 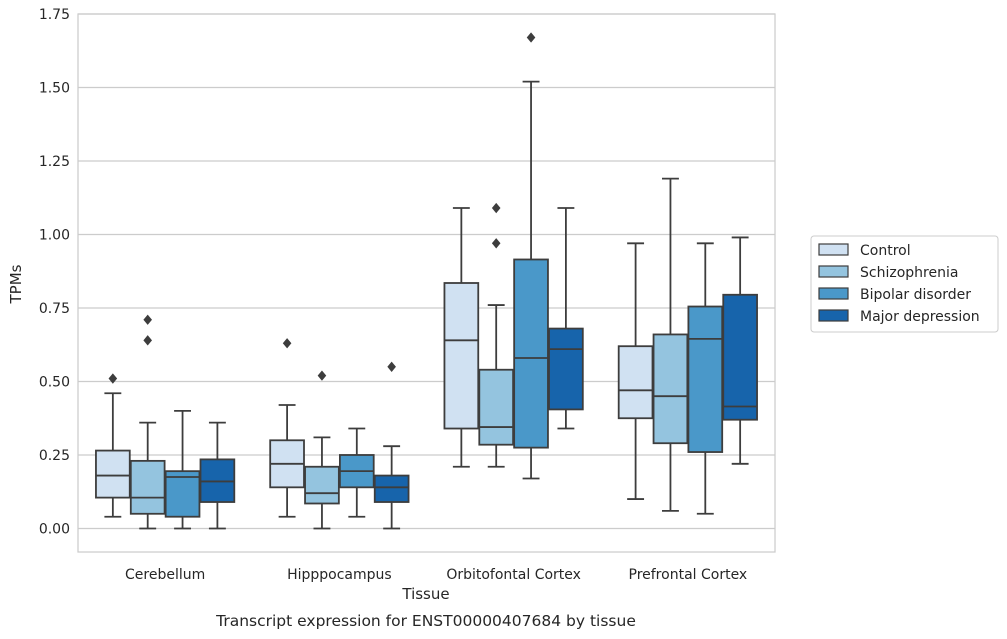 What do you see at coordinates (909, 273) in the screenshot?
I see `legend-label: Schizophrenia` at bounding box center [909, 273].